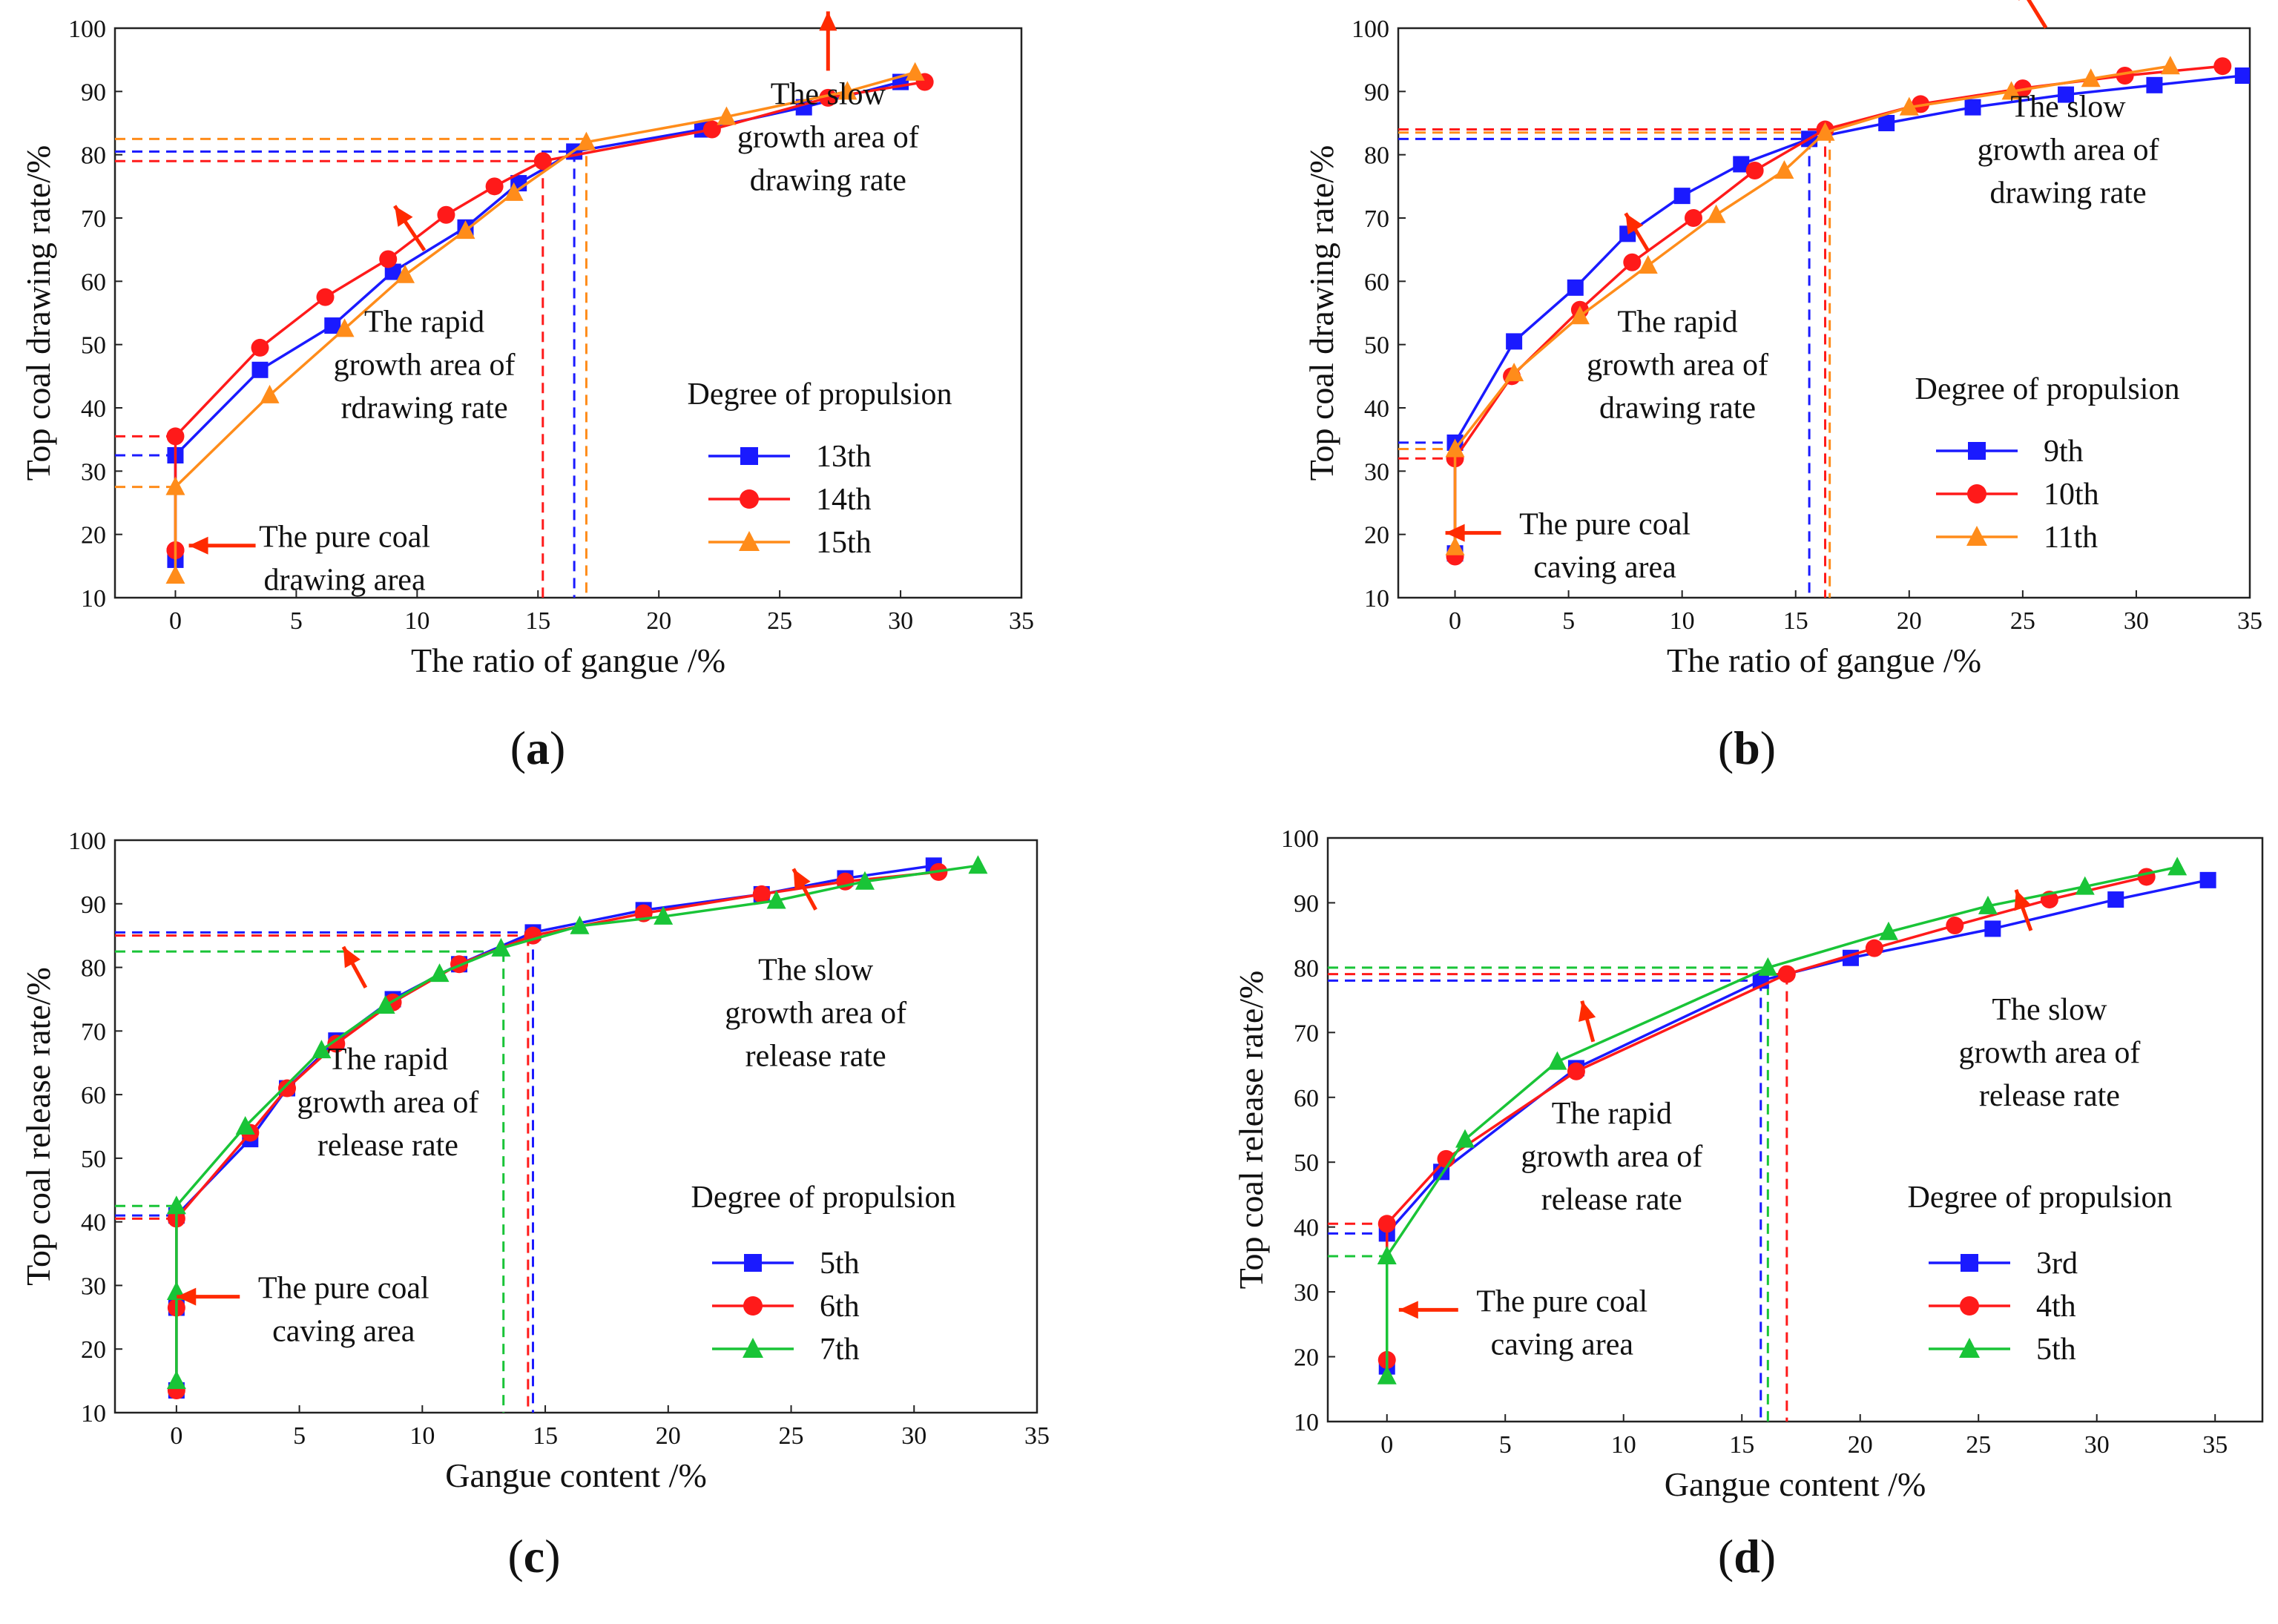 The image size is (2278, 1624). What do you see at coordinates (840, 1350) in the screenshot?
I see `legend-label: 7th` at bounding box center [840, 1350].